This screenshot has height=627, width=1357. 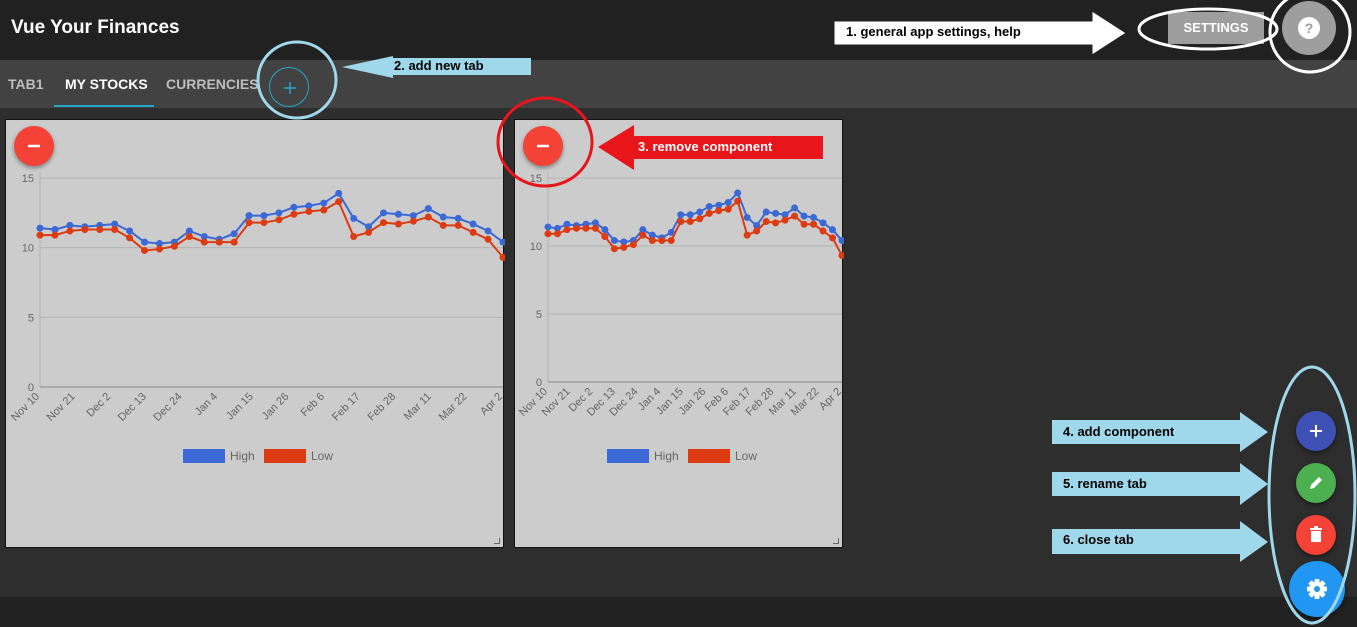 What do you see at coordinates (453, 407) in the screenshot?
I see `x-tick-label: Mar 22` at bounding box center [453, 407].